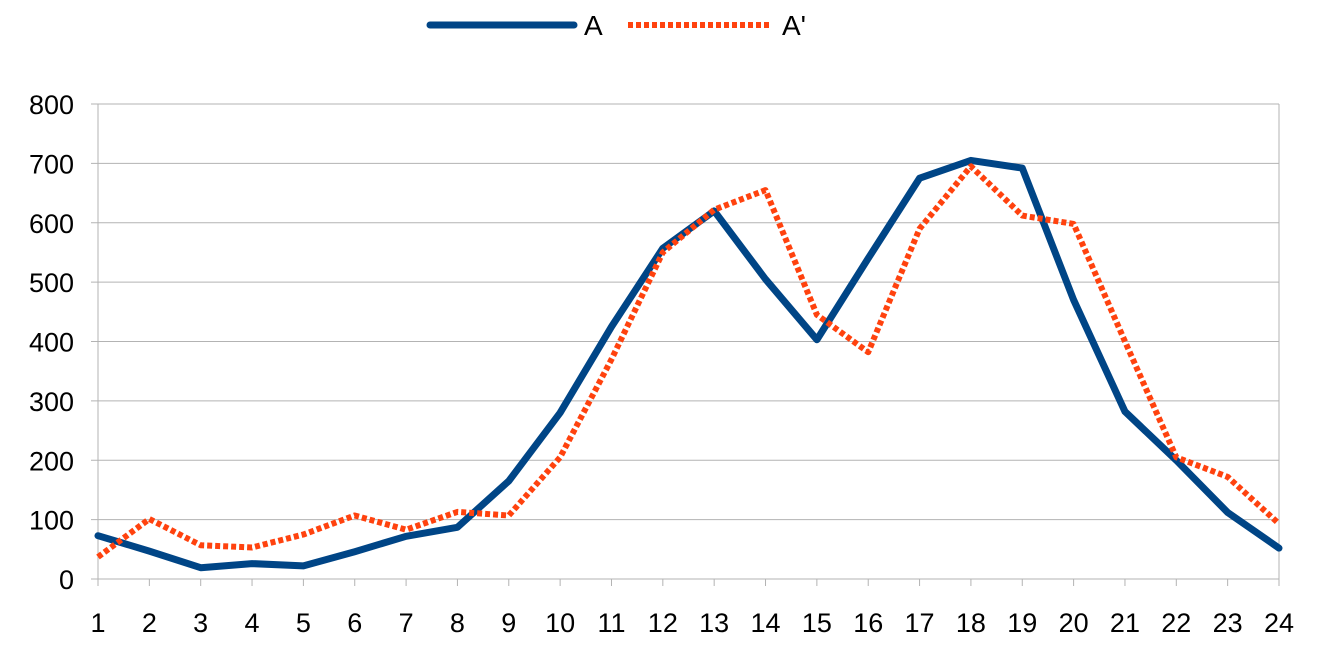 The width and height of the screenshot is (1323, 665). I want to click on x-tick-label: 21, so click(1125, 623).